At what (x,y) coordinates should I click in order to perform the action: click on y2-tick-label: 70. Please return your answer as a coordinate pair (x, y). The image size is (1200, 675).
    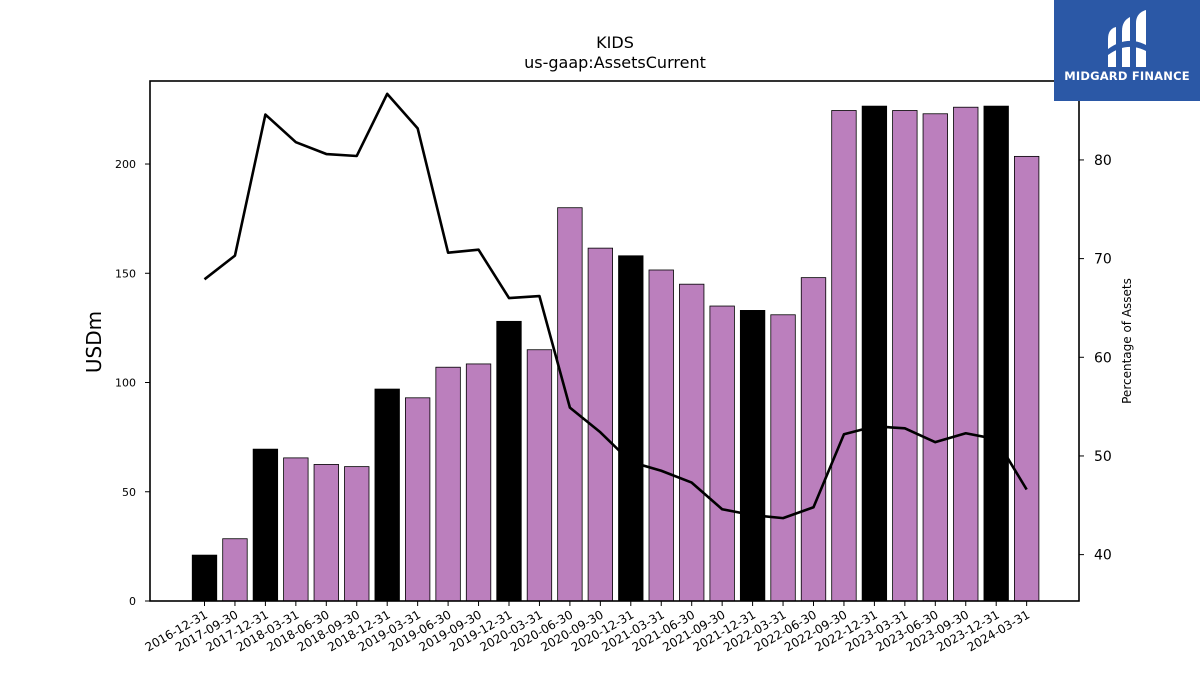
    Looking at the image, I should click on (1103, 260).